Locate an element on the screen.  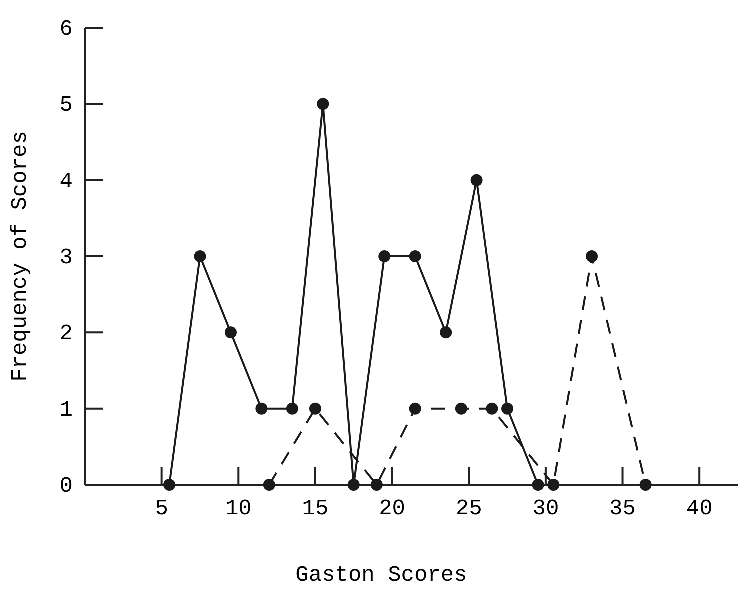
x-axis-title: Gaston Scores is located at coordinates (382, 575).